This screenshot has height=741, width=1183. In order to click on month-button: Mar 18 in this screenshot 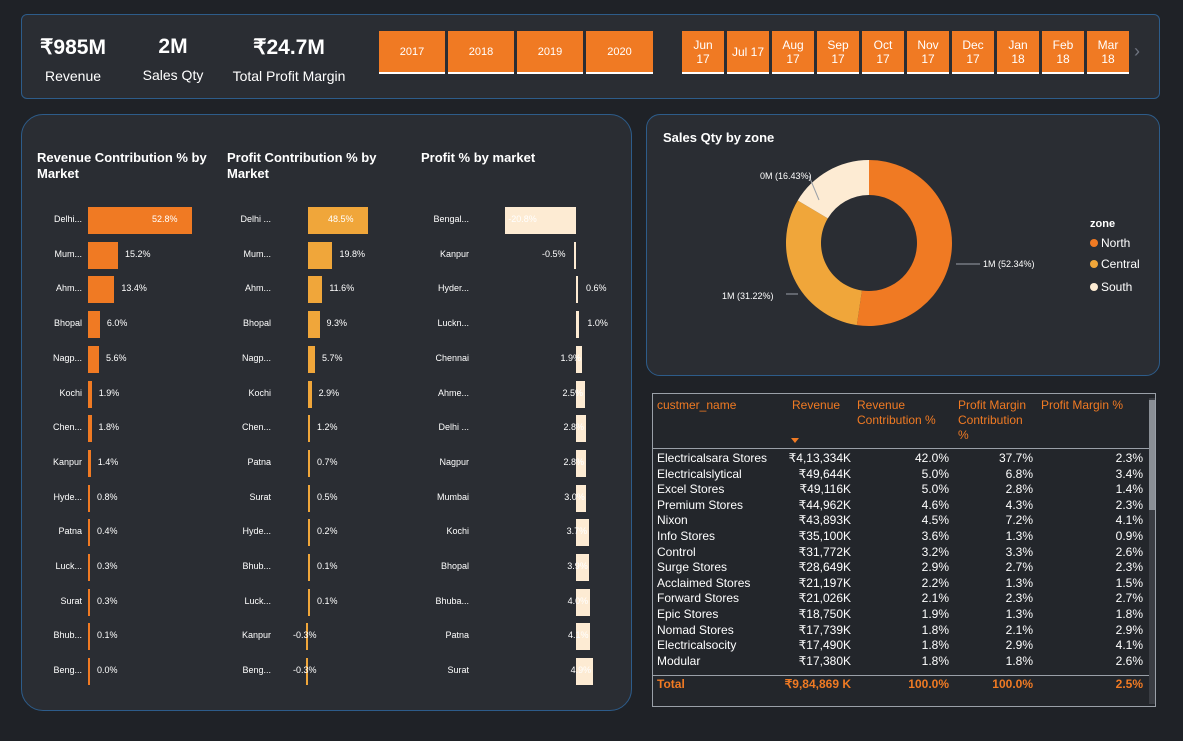, I will do `click(1108, 52)`.